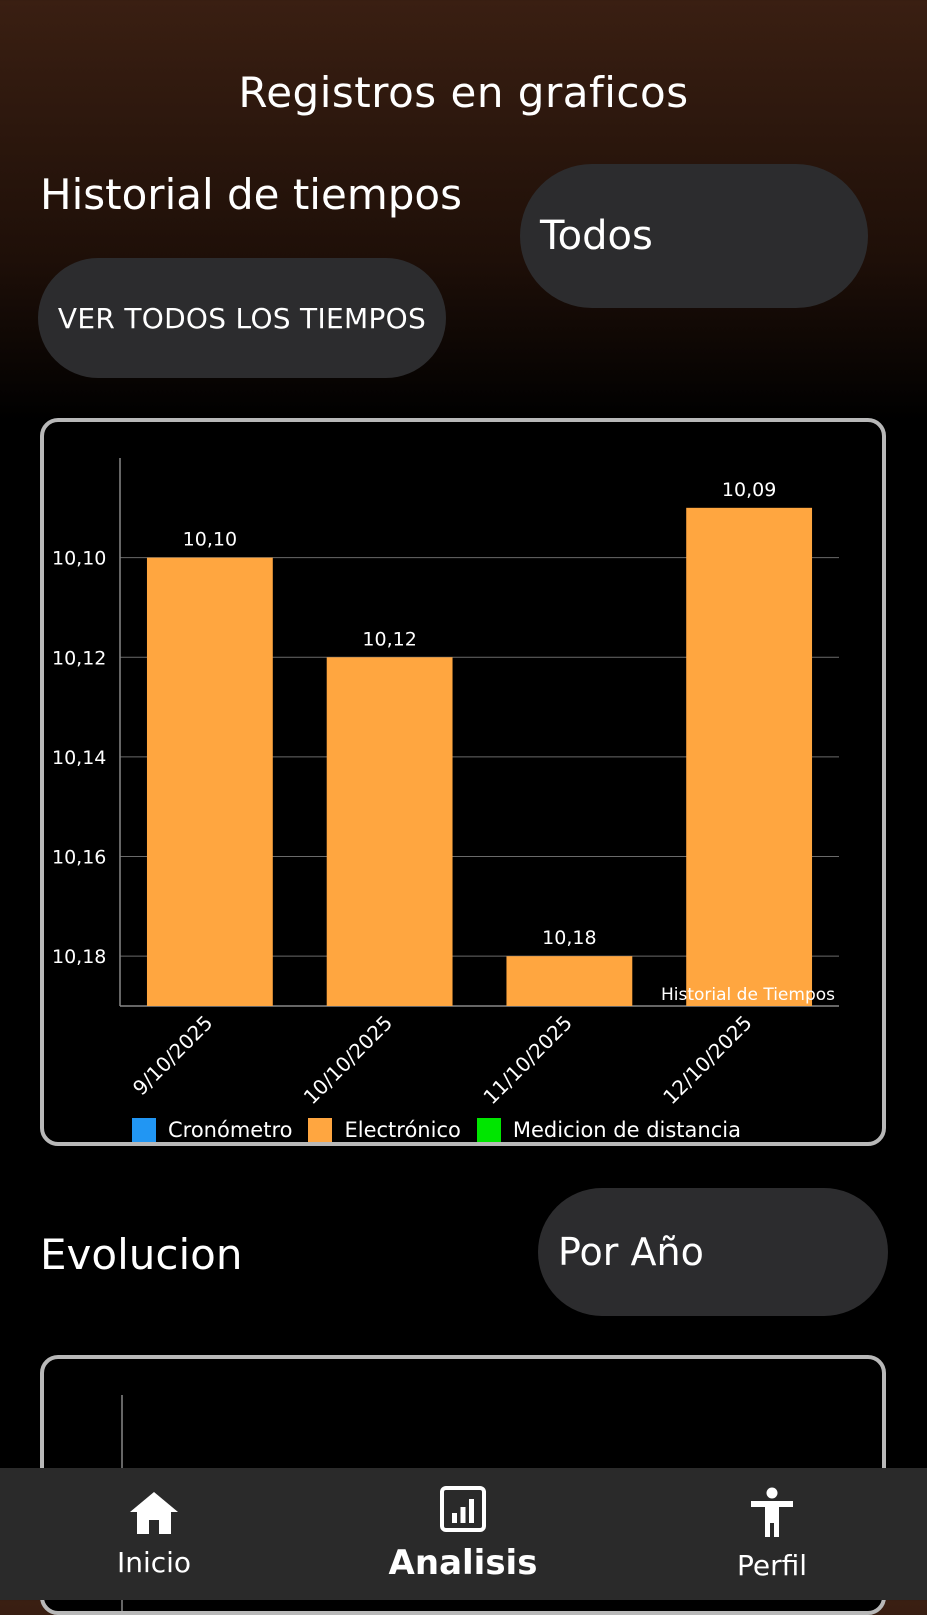 This screenshot has height=1615, width=927. I want to click on bar-value-label: 10,09, so click(749, 490).